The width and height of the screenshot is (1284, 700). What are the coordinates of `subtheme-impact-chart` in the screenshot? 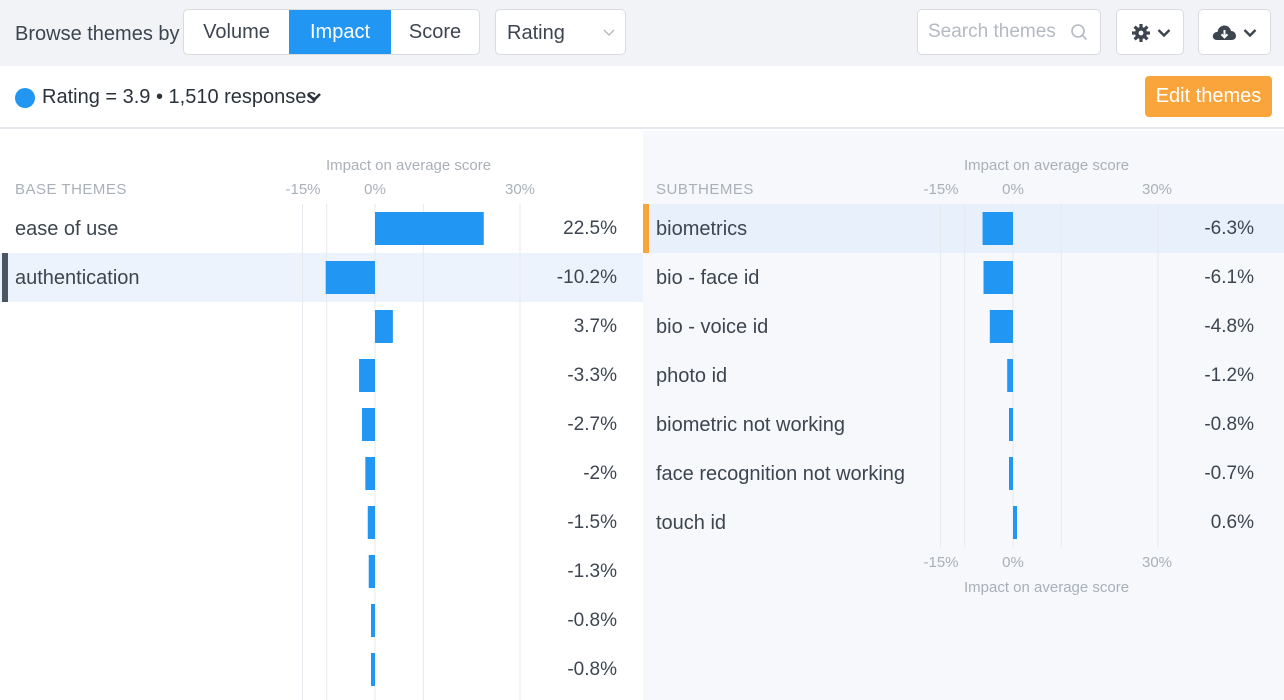 It's located at (1049, 375).